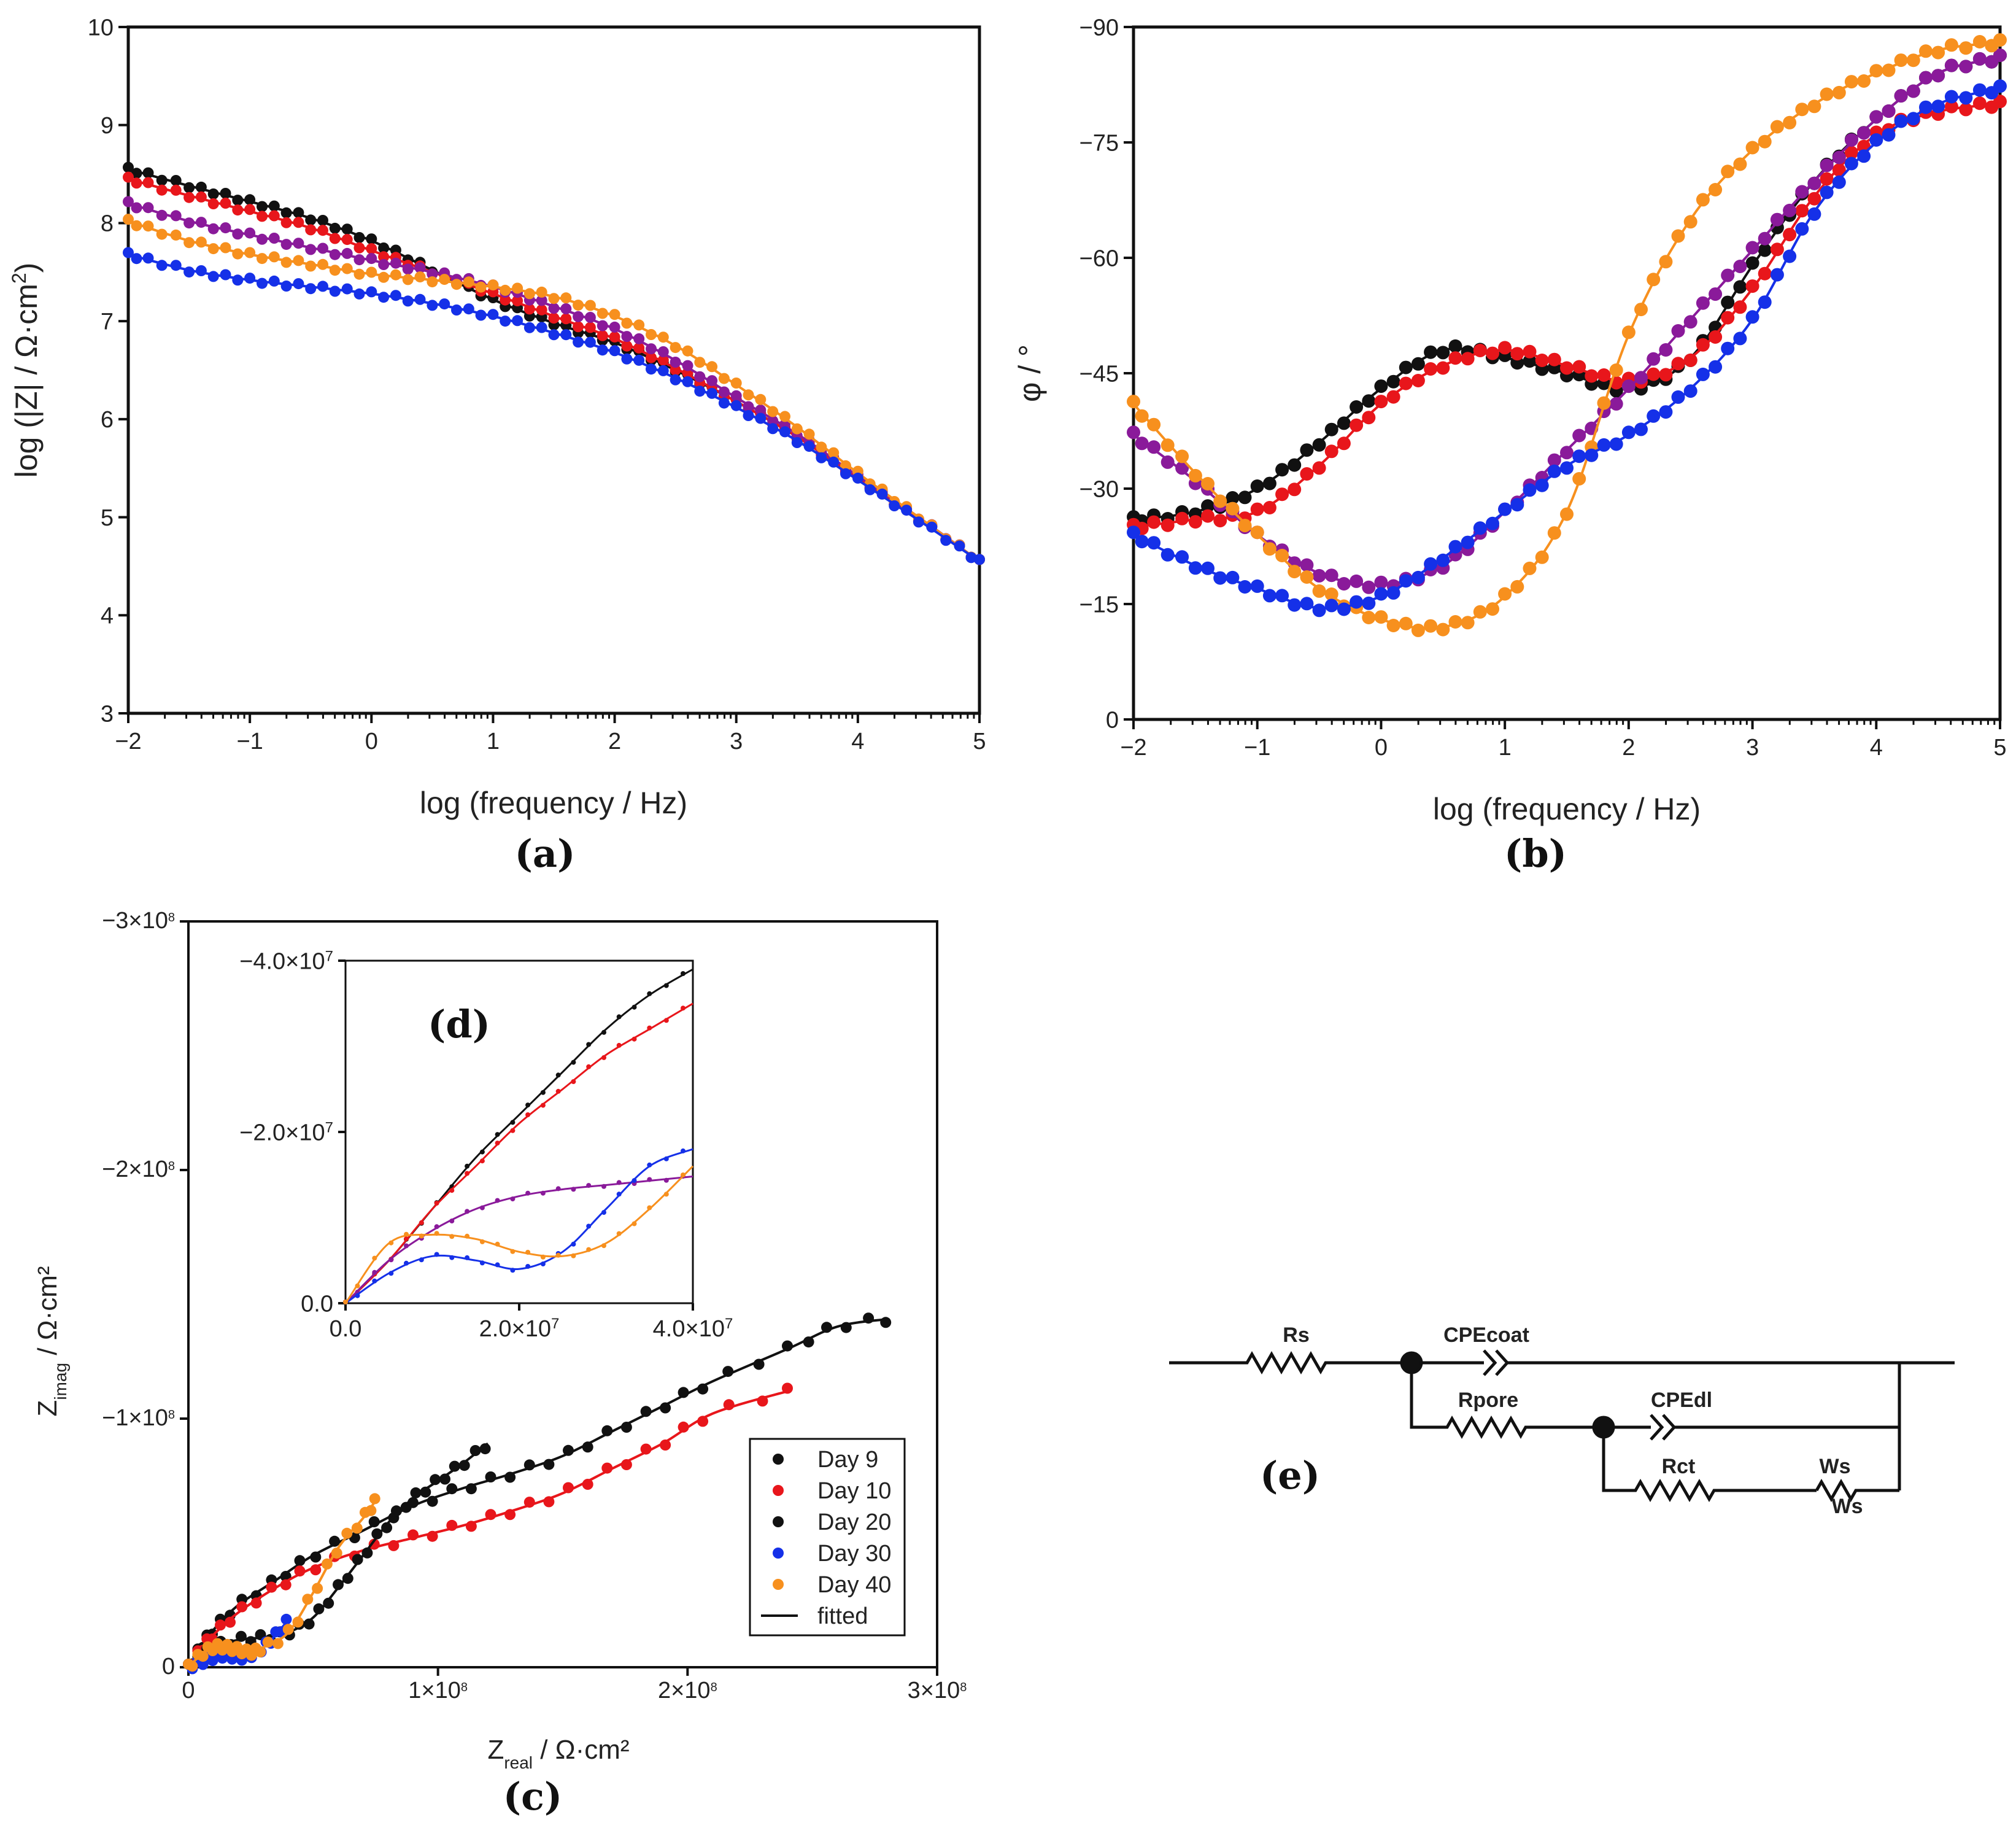 Image resolution: width=2016 pixels, height=1825 pixels. What do you see at coordinates (108, 714) in the screenshot?
I see `y-tick-label: 3` at bounding box center [108, 714].